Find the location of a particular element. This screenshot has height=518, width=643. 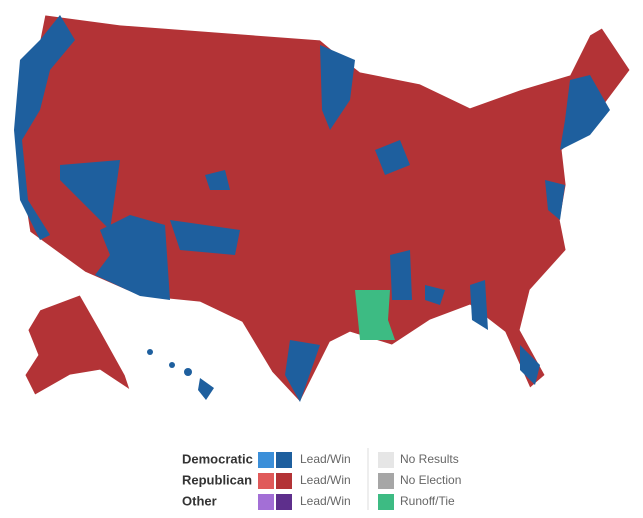

alaska is located at coordinates (77, 345).